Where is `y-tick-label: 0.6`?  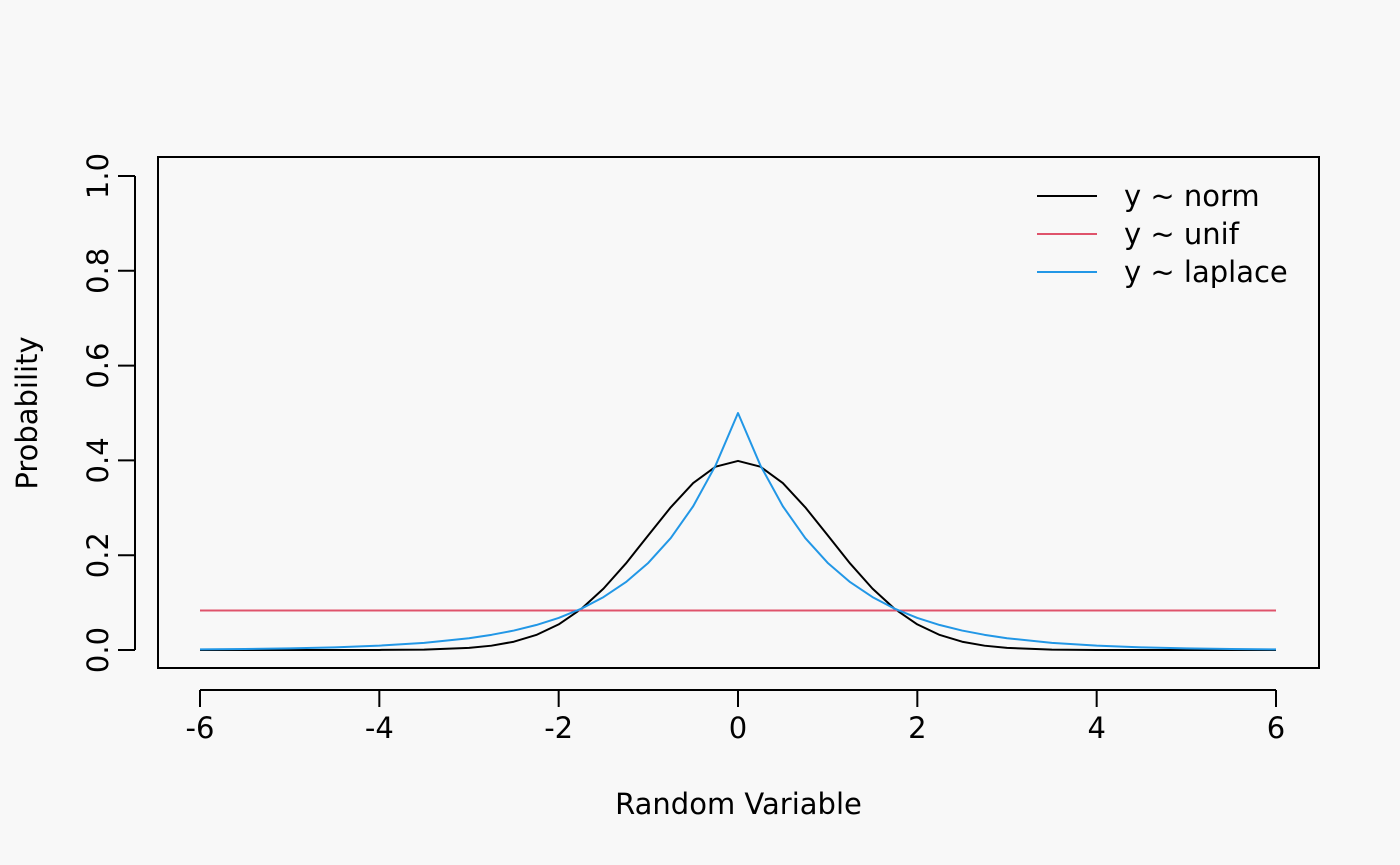 y-tick-label: 0.6 is located at coordinates (98, 366).